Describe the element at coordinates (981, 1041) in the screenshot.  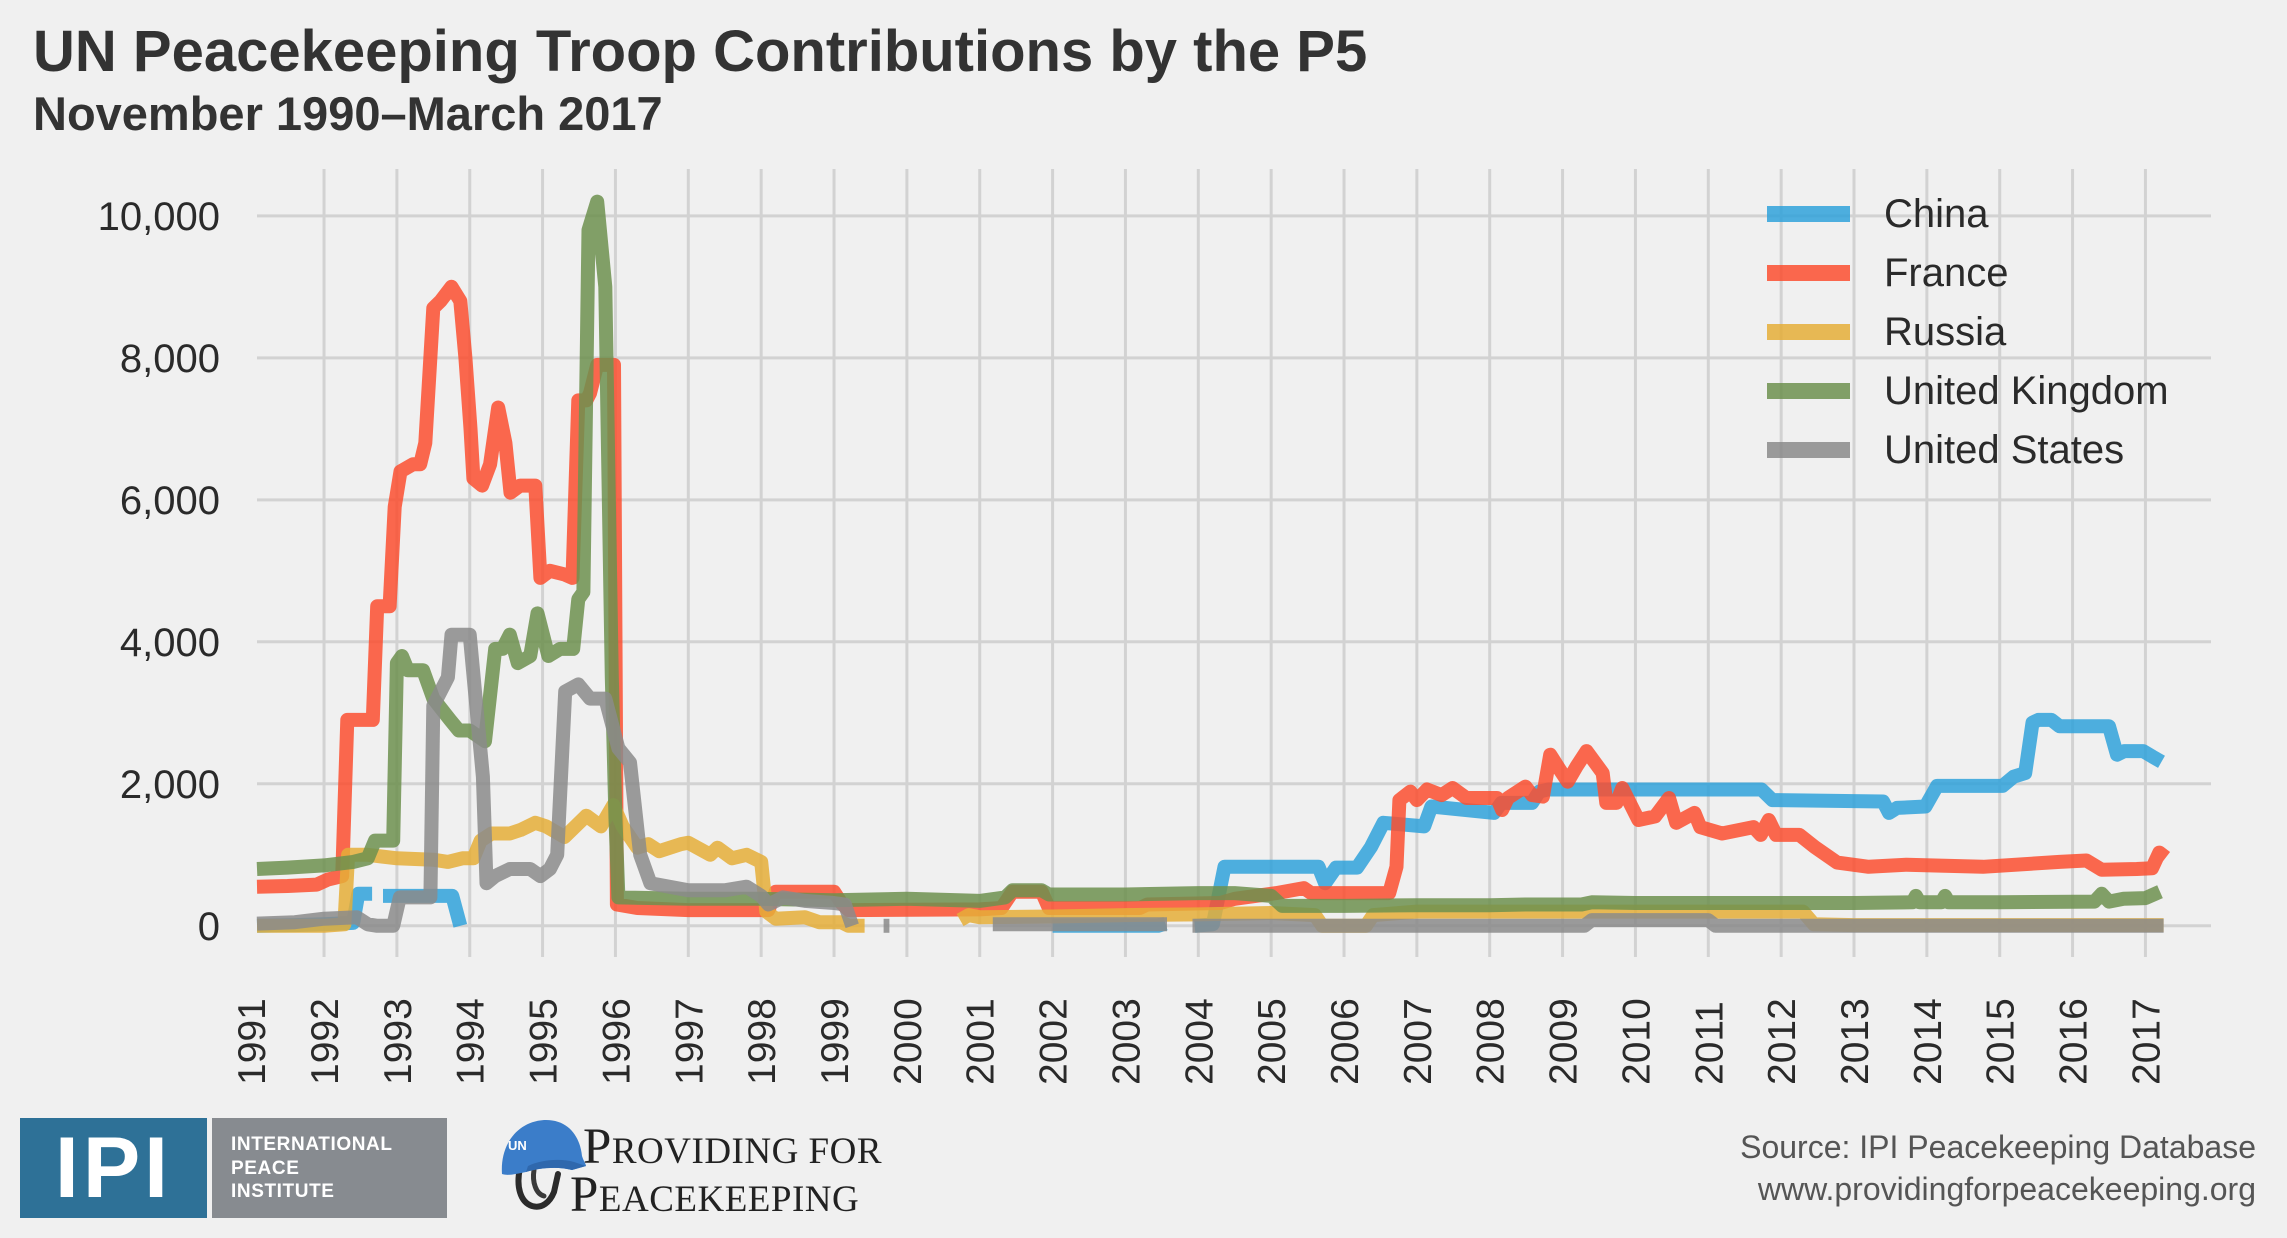
I see `x-tick-label: 2001` at that location.